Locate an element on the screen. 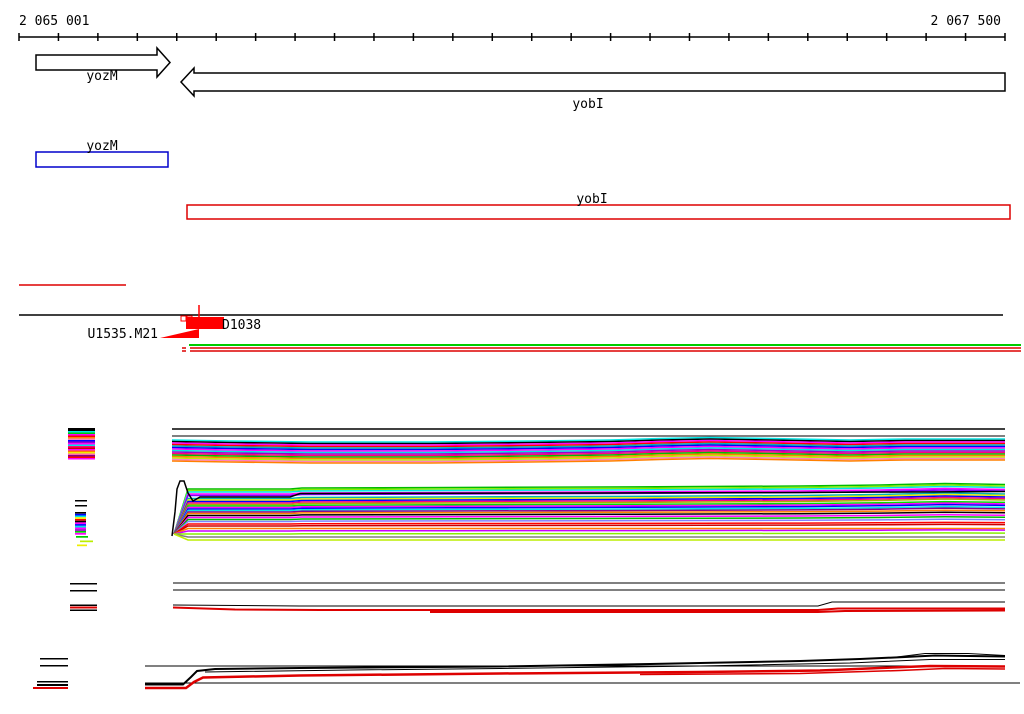 This screenshot has width=1024, height=714. ruler-start-label: 2 065 001 is located at coordinates (54, 21).